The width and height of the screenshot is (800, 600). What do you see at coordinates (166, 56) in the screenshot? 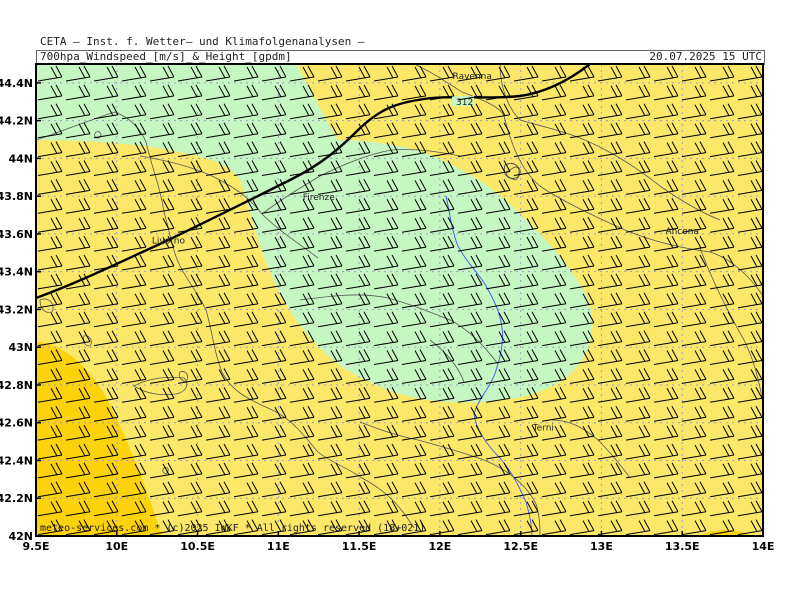
I see `header-parameter: 700hpa_Windspeed_[m/s]_&_Height_[gpdm]` at bounding box center [166, 56].